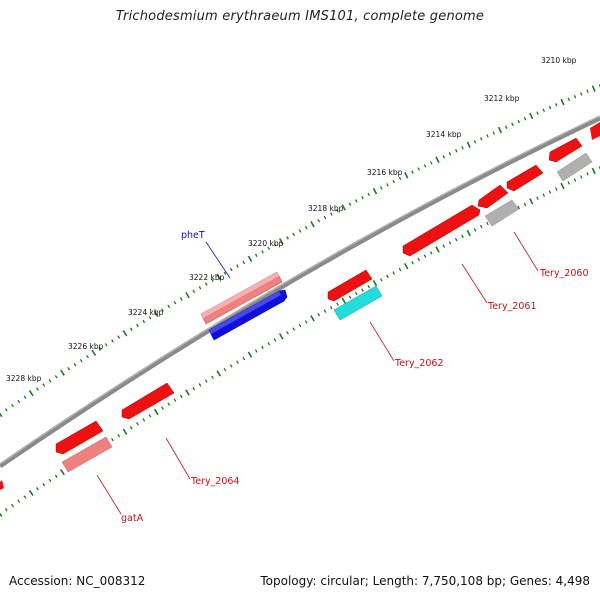 Image resolution: width=600 pixels, height=600 pixels. What do you see at coordinates (493, 196) in the screenshot?
I see `gene-tery-2060-b` at bounding box center [493, 196].